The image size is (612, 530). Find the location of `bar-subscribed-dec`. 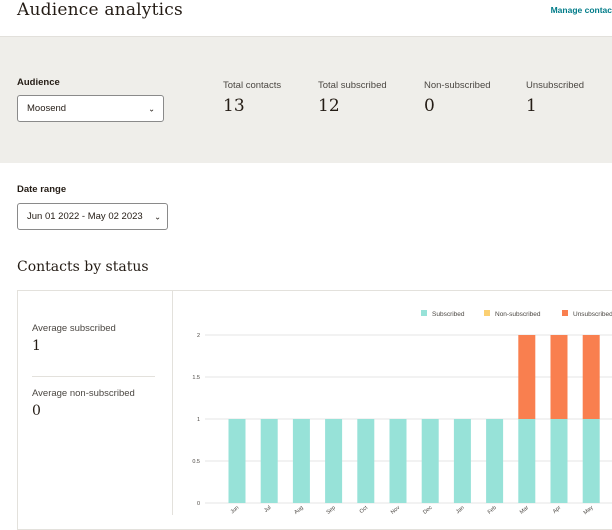

bar-subscribed-dec is located at coordinates (430, 461).